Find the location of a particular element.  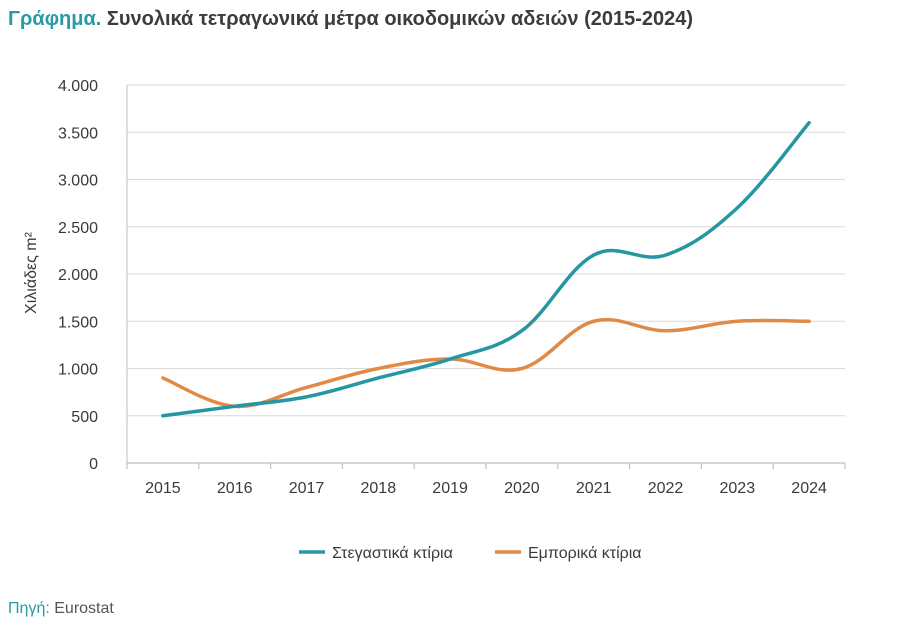

x-tick-label: 2016 is located at coordinates (235, 488).